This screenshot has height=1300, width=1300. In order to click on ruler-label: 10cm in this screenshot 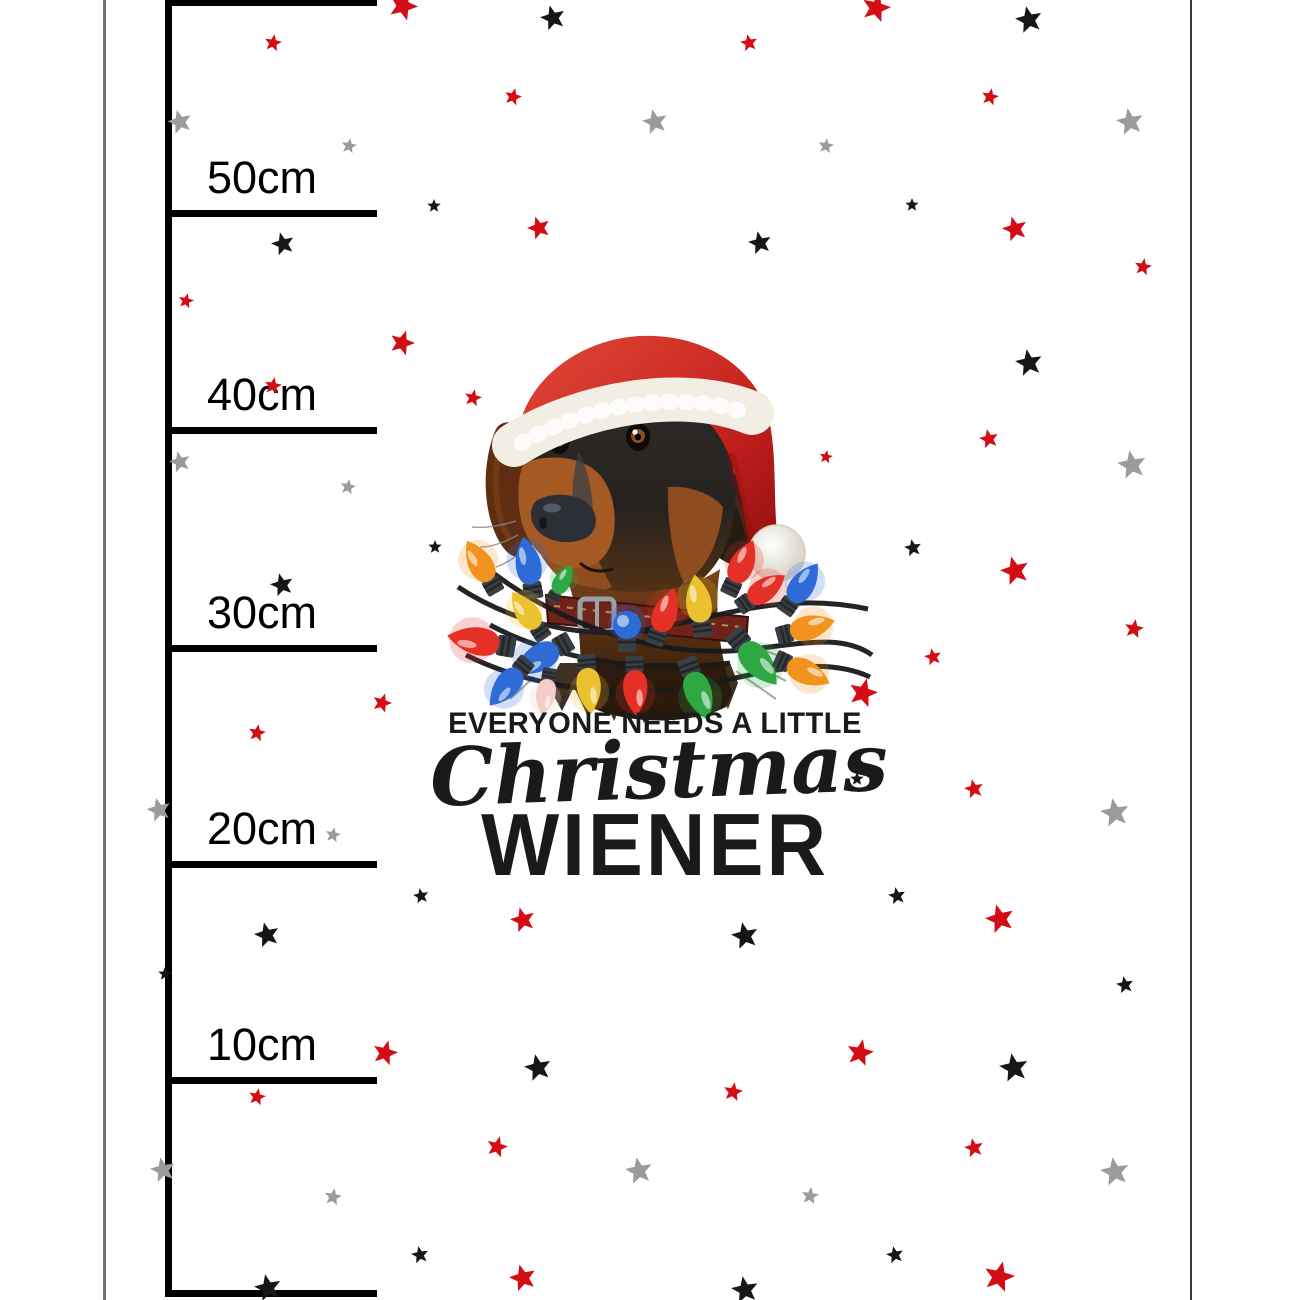, I will do `click(262, 1044)`.